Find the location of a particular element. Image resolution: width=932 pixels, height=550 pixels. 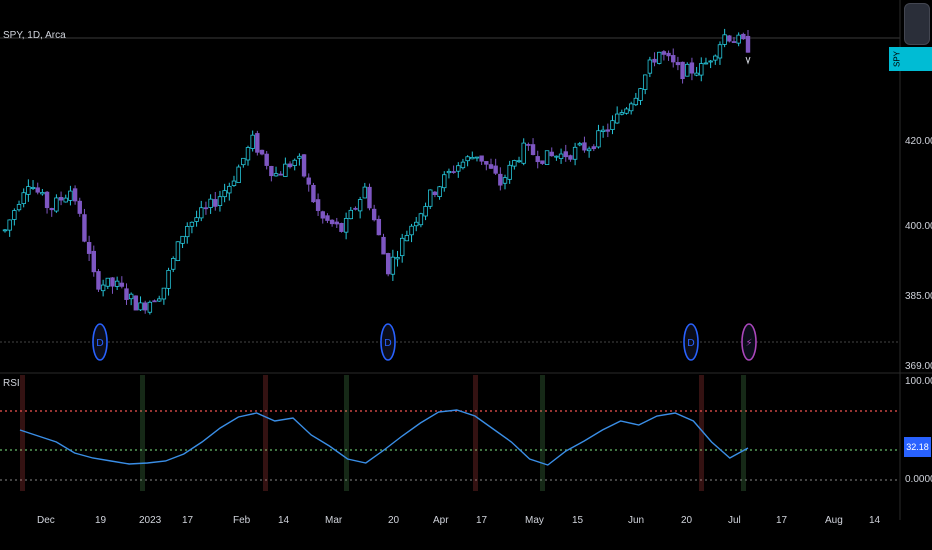

time-axis-label: May is located at coordinates (534, 520).